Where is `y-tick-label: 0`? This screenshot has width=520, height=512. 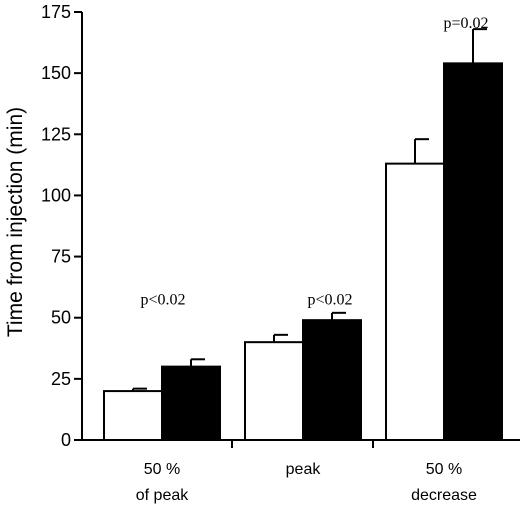
y-tick-label: 0 is located at coordinates (66, 440).